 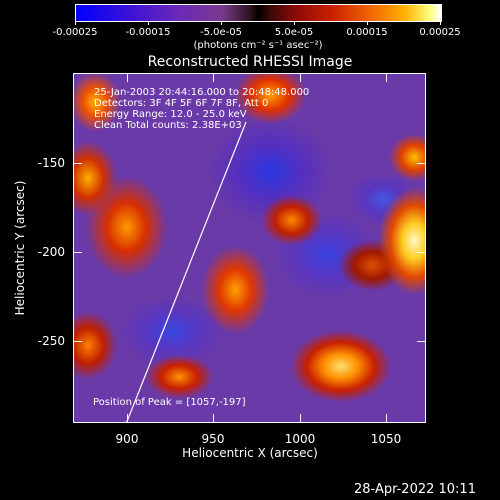 I want to click on colorbar-tick-label: 5.0e-05, so click(x=294, y=32).